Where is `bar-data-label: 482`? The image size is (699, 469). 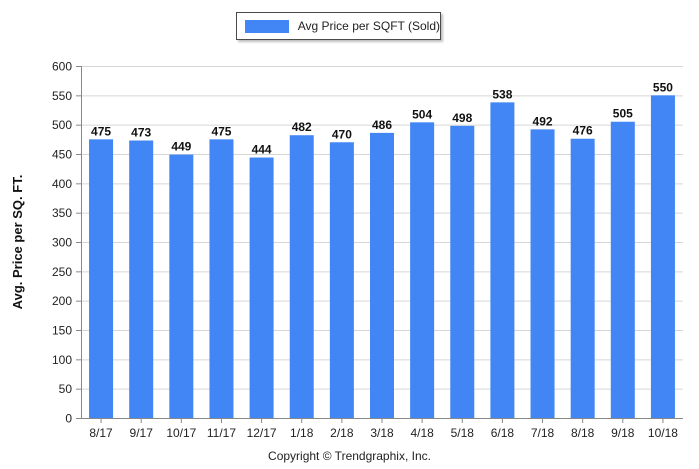
bar-data-label: 482 is located at coordinates (302, 127).